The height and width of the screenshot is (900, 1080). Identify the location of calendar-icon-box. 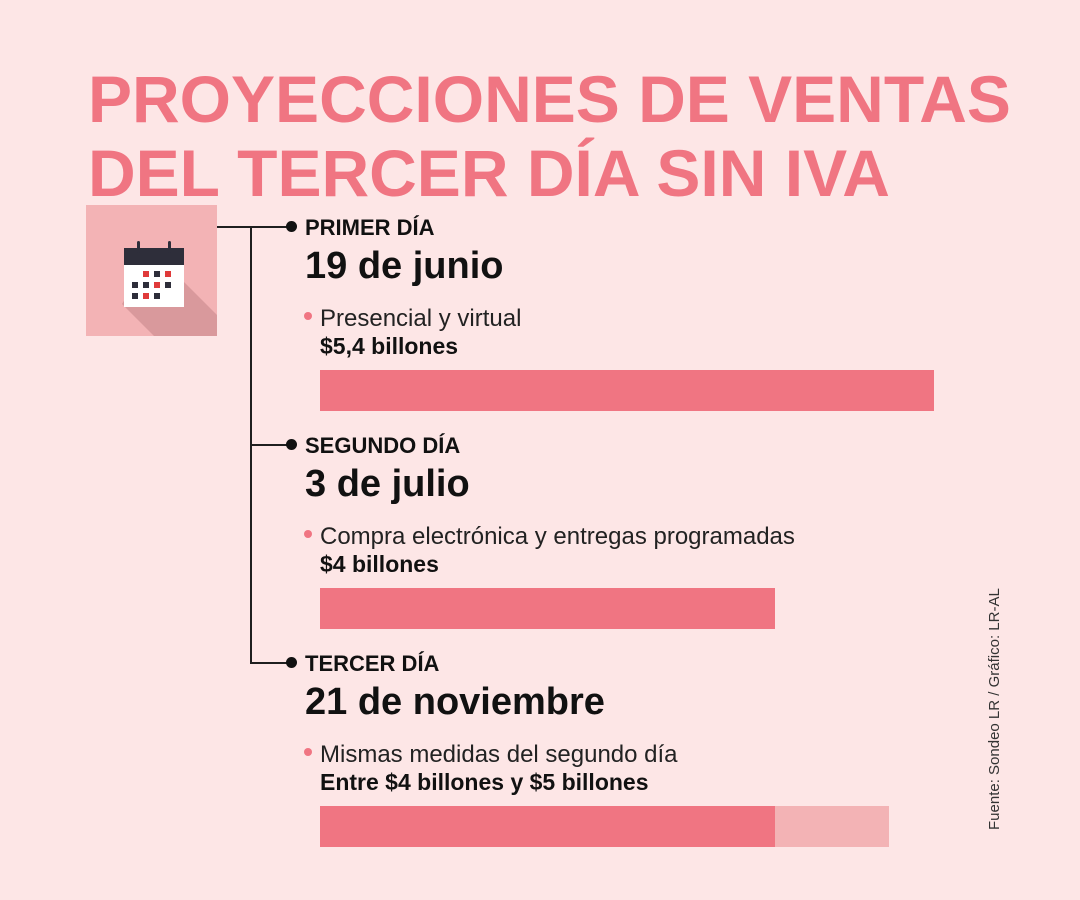
(151, 270).